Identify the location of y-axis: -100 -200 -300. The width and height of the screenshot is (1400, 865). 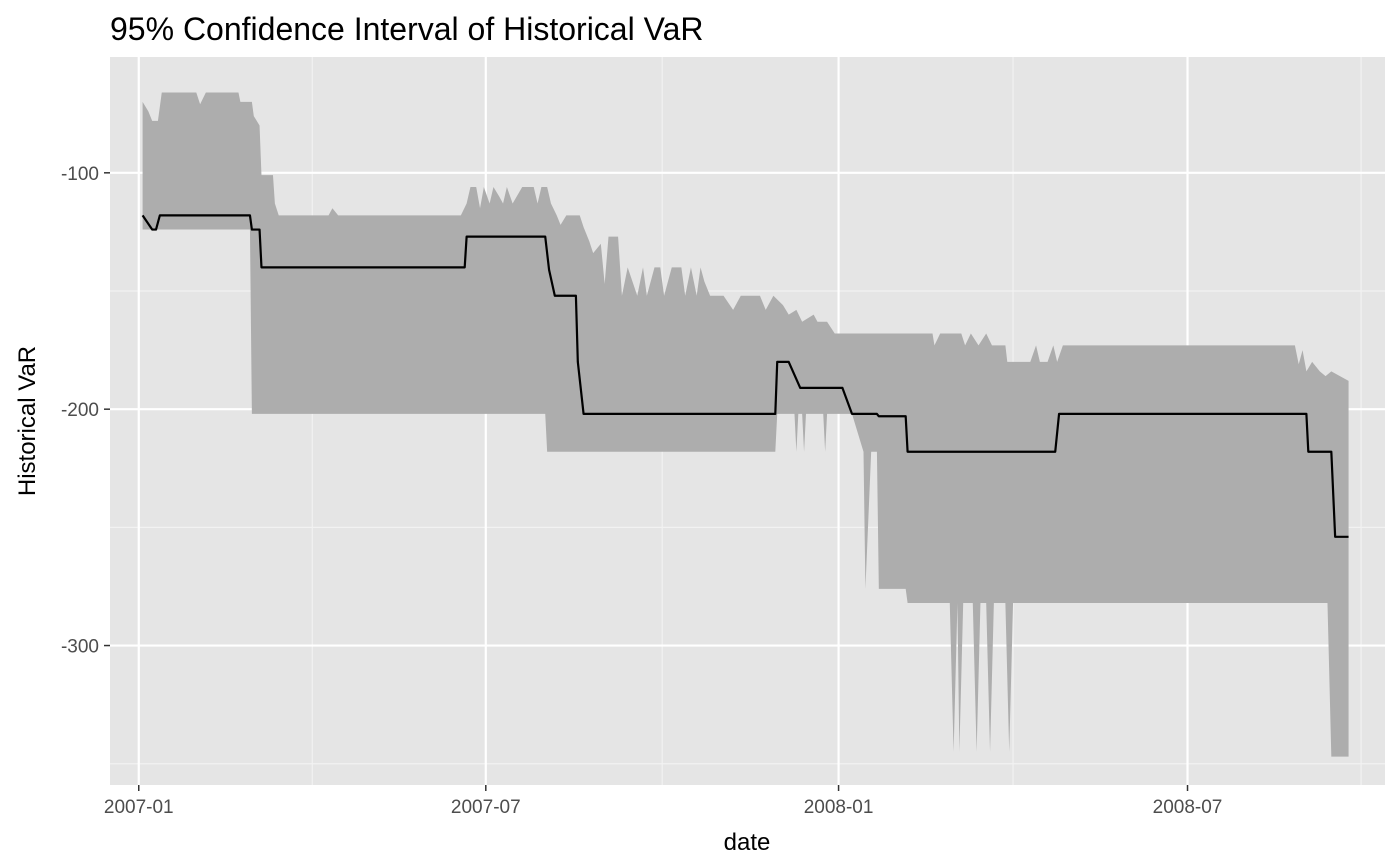
(85, 411).